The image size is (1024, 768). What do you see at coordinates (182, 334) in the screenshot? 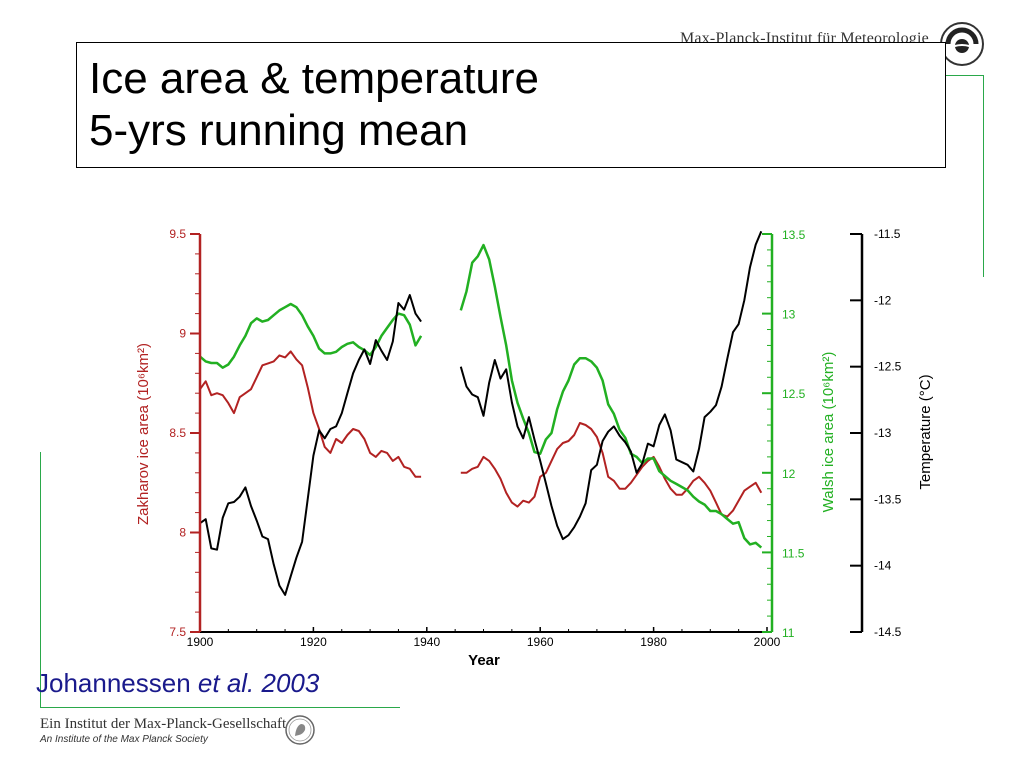
I see `zakharov-tick-label: 9` at bounding box center [182, 334].